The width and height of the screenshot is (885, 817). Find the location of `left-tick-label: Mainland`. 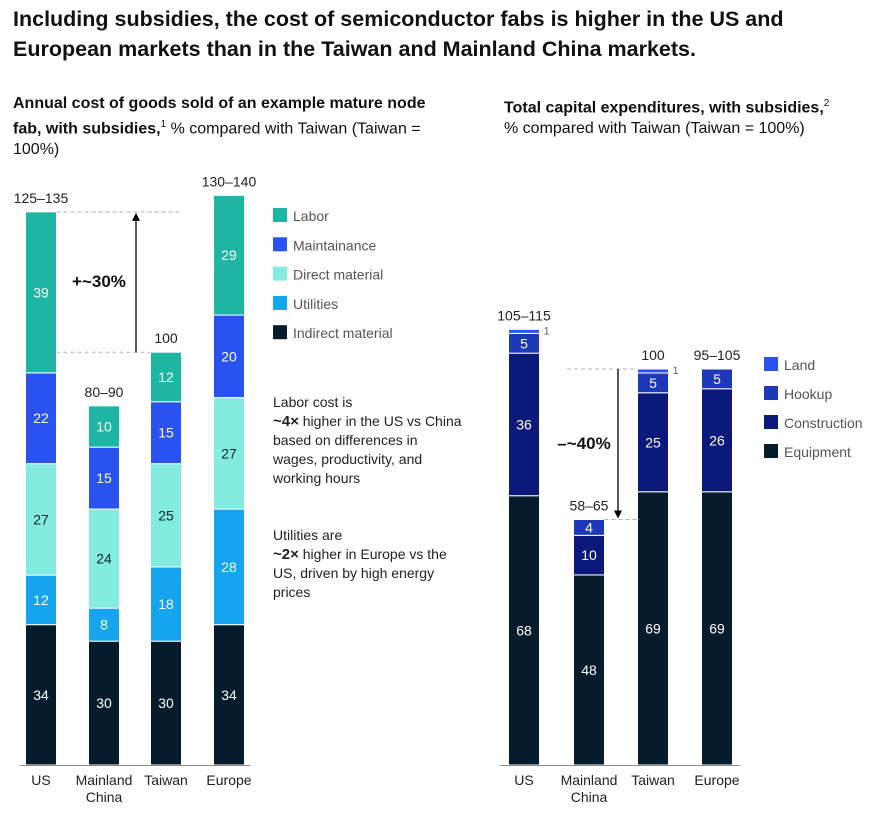

left-tick-label: Mainland is located at coordinates (104, 780).